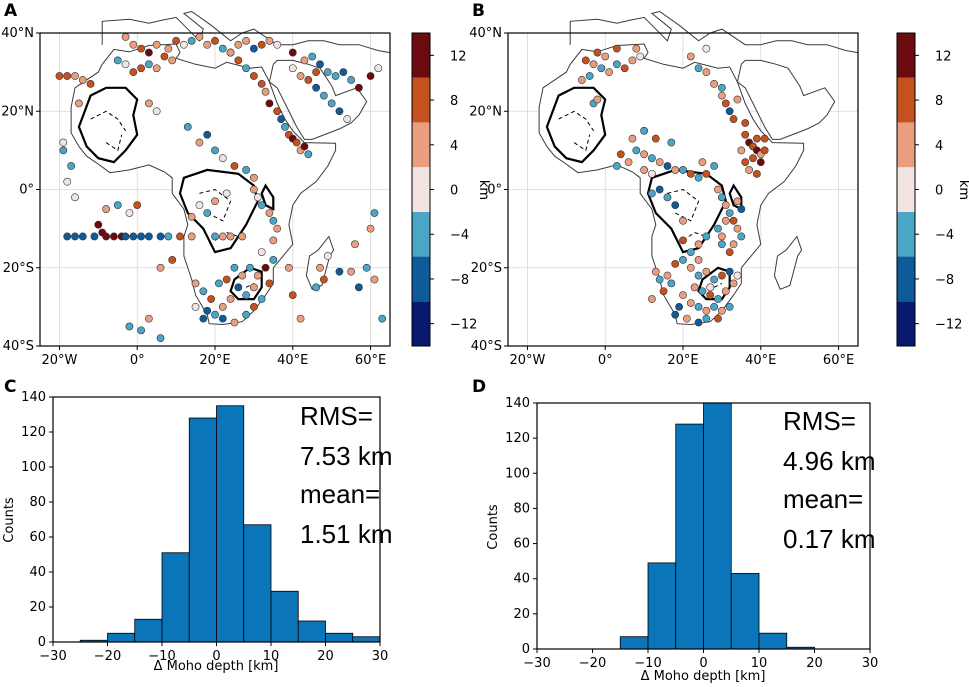 The height and width of the screenshot is (687, 969). I want to click on coast-madagascar, so click(320, 262).